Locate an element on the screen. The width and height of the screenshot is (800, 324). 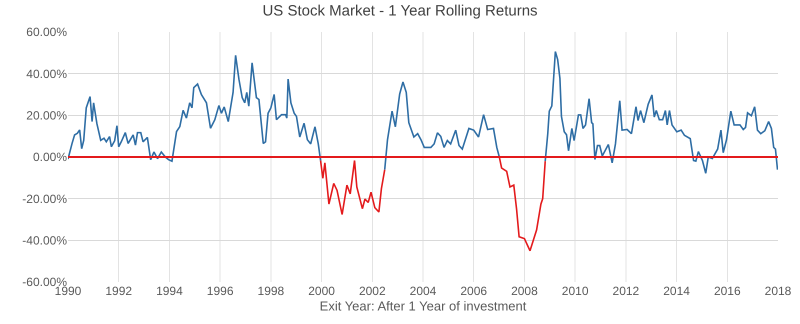
y-tick-label: 60.00% is located at coordinates (47, 32).